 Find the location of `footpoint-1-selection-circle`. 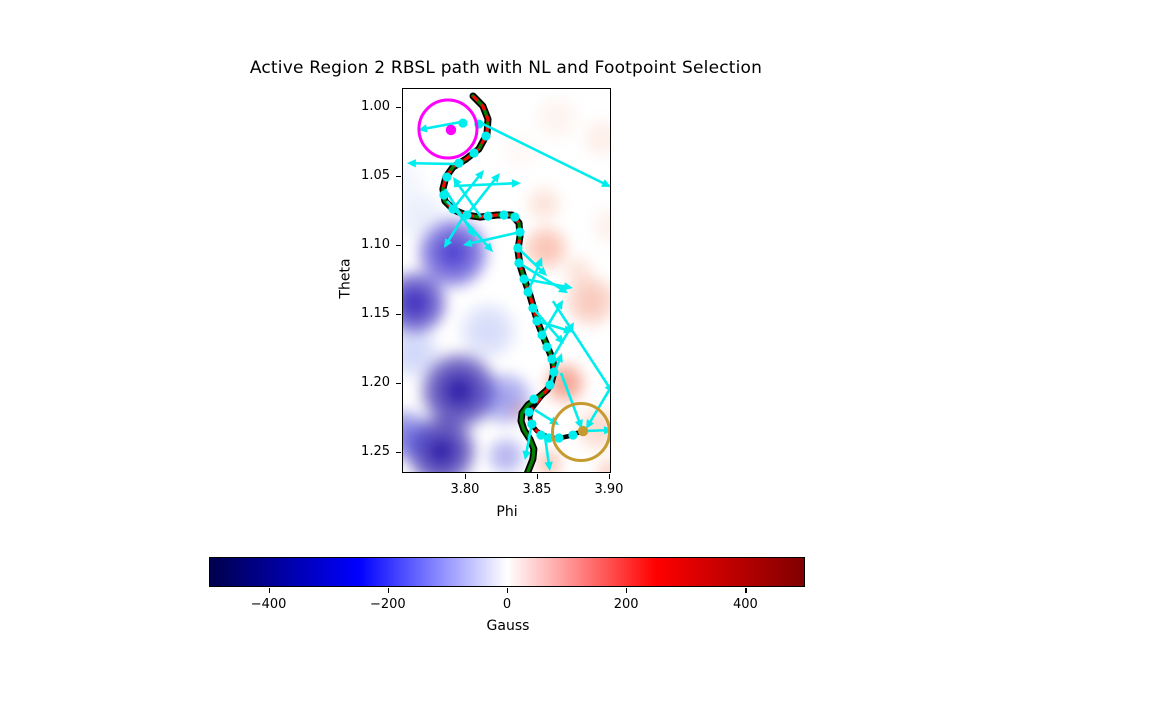

footpoint-1-selection-circle is located at coordinates (448, 129).